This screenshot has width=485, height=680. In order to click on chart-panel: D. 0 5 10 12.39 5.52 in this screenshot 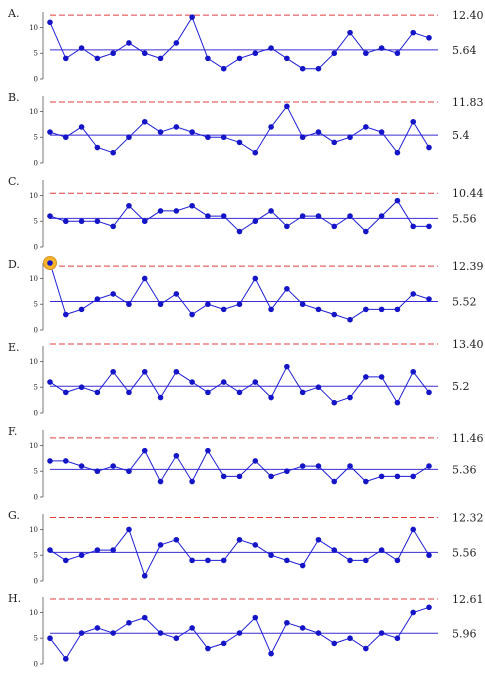, I will do `click(246, 295)`.